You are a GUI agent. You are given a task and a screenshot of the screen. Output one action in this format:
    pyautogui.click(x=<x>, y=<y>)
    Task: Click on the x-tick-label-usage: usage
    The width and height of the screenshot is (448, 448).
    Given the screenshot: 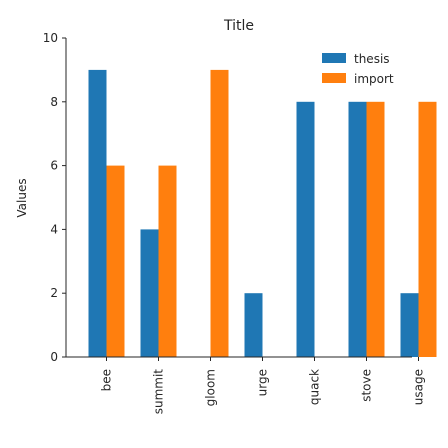 What is the action you would take?
    pyautogui.click(x=419, y=387)
    